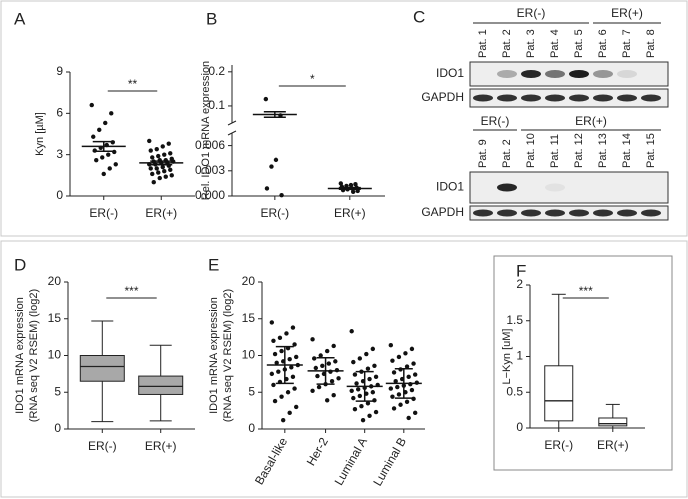 The height and width of the screenshot is (499, 688). I want to click on y-axis-label: Rel. IDO1 mRNA expression, so click(206, 130).